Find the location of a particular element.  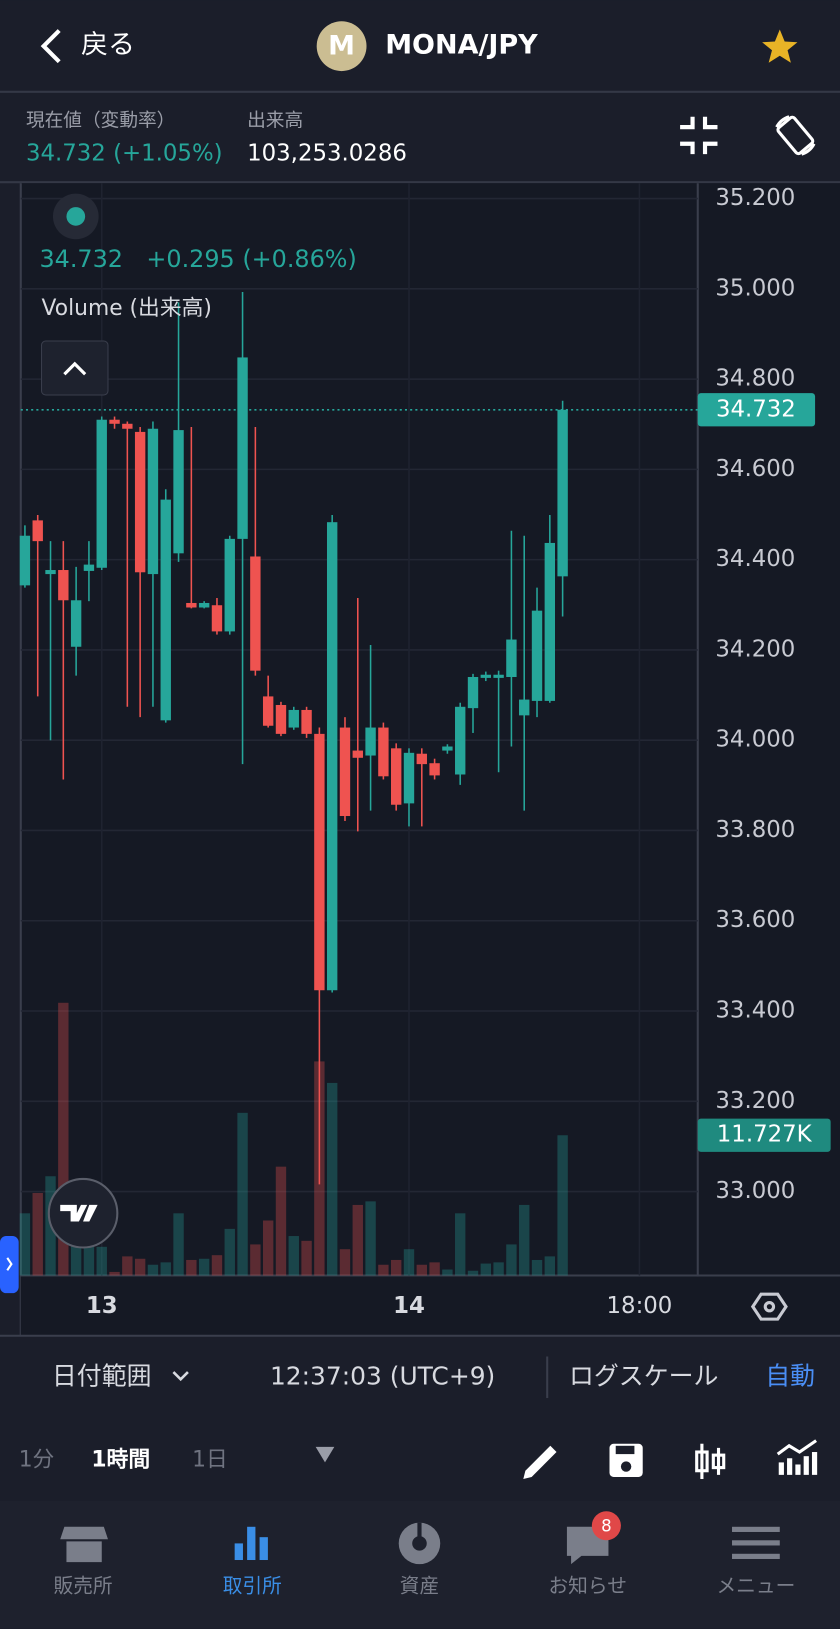

coin-logo is located at coordinates (341, 46).